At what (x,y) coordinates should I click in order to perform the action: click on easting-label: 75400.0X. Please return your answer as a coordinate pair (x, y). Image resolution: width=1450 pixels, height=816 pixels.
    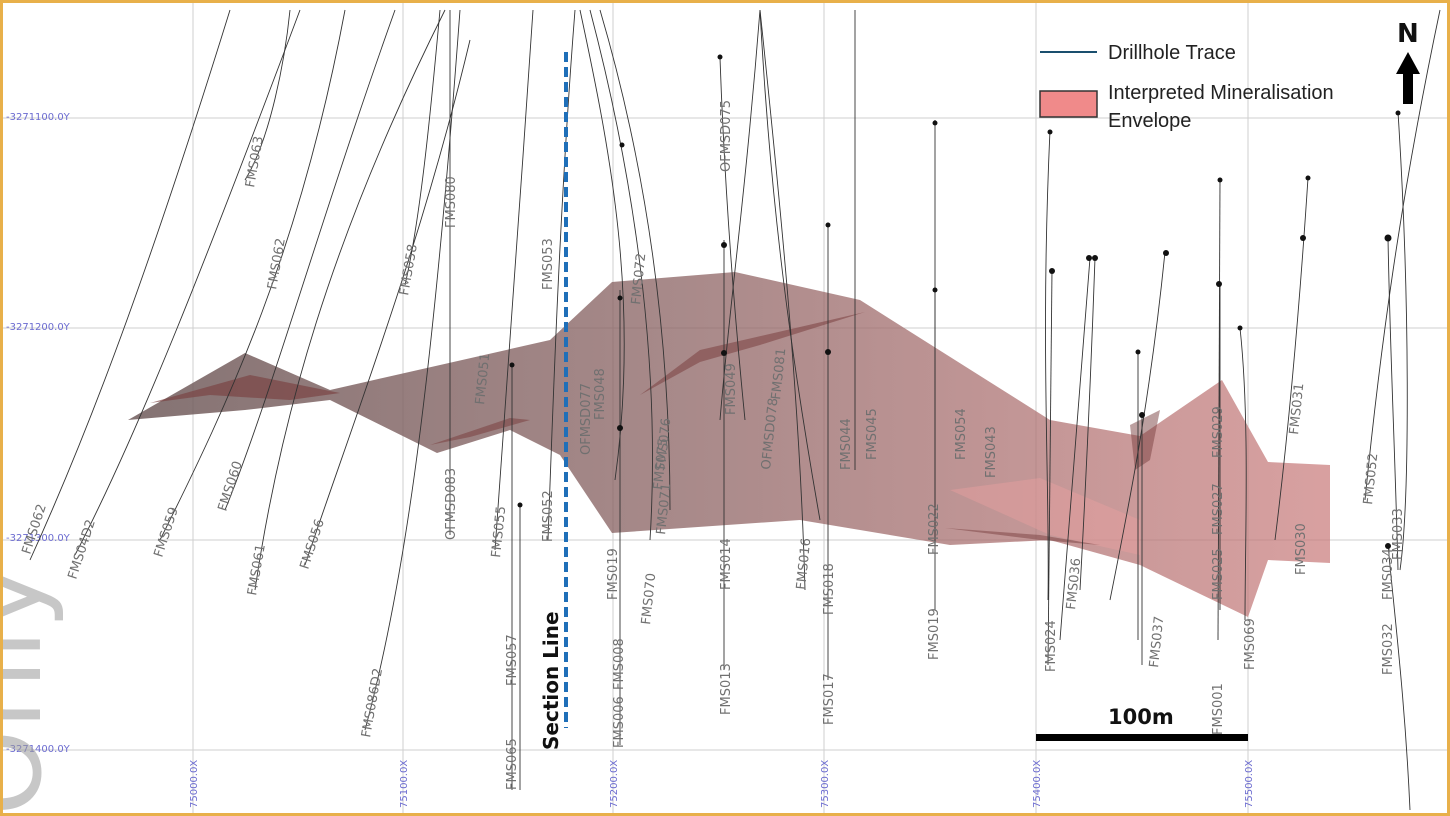
    Looking at the image, I should click on (1037, 784).